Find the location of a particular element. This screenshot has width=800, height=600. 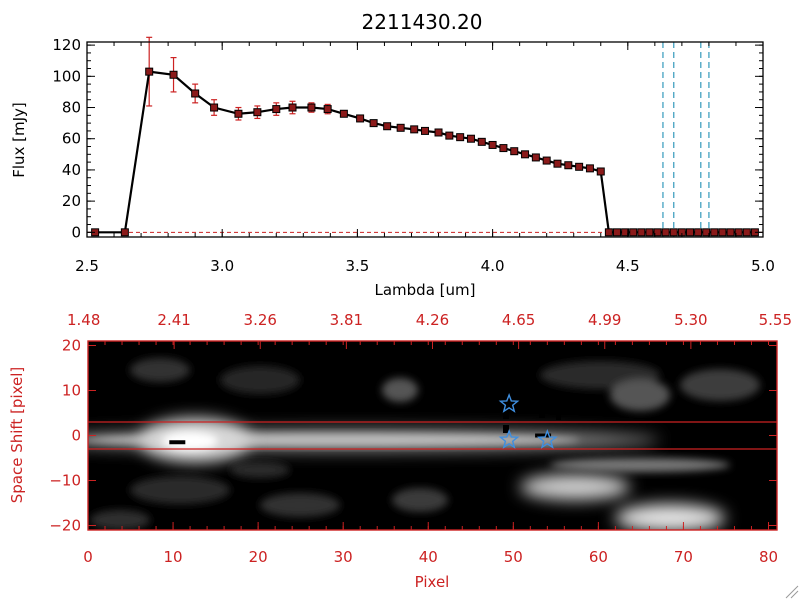

y-tick-label: 120 is located at coordinates (66, 45).